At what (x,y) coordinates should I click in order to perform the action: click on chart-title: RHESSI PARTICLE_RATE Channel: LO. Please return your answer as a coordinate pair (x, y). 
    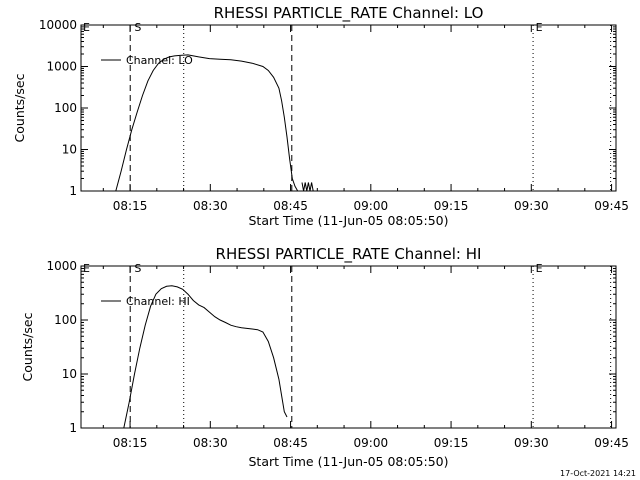
    Looking at the image, I should click on (349, 13).